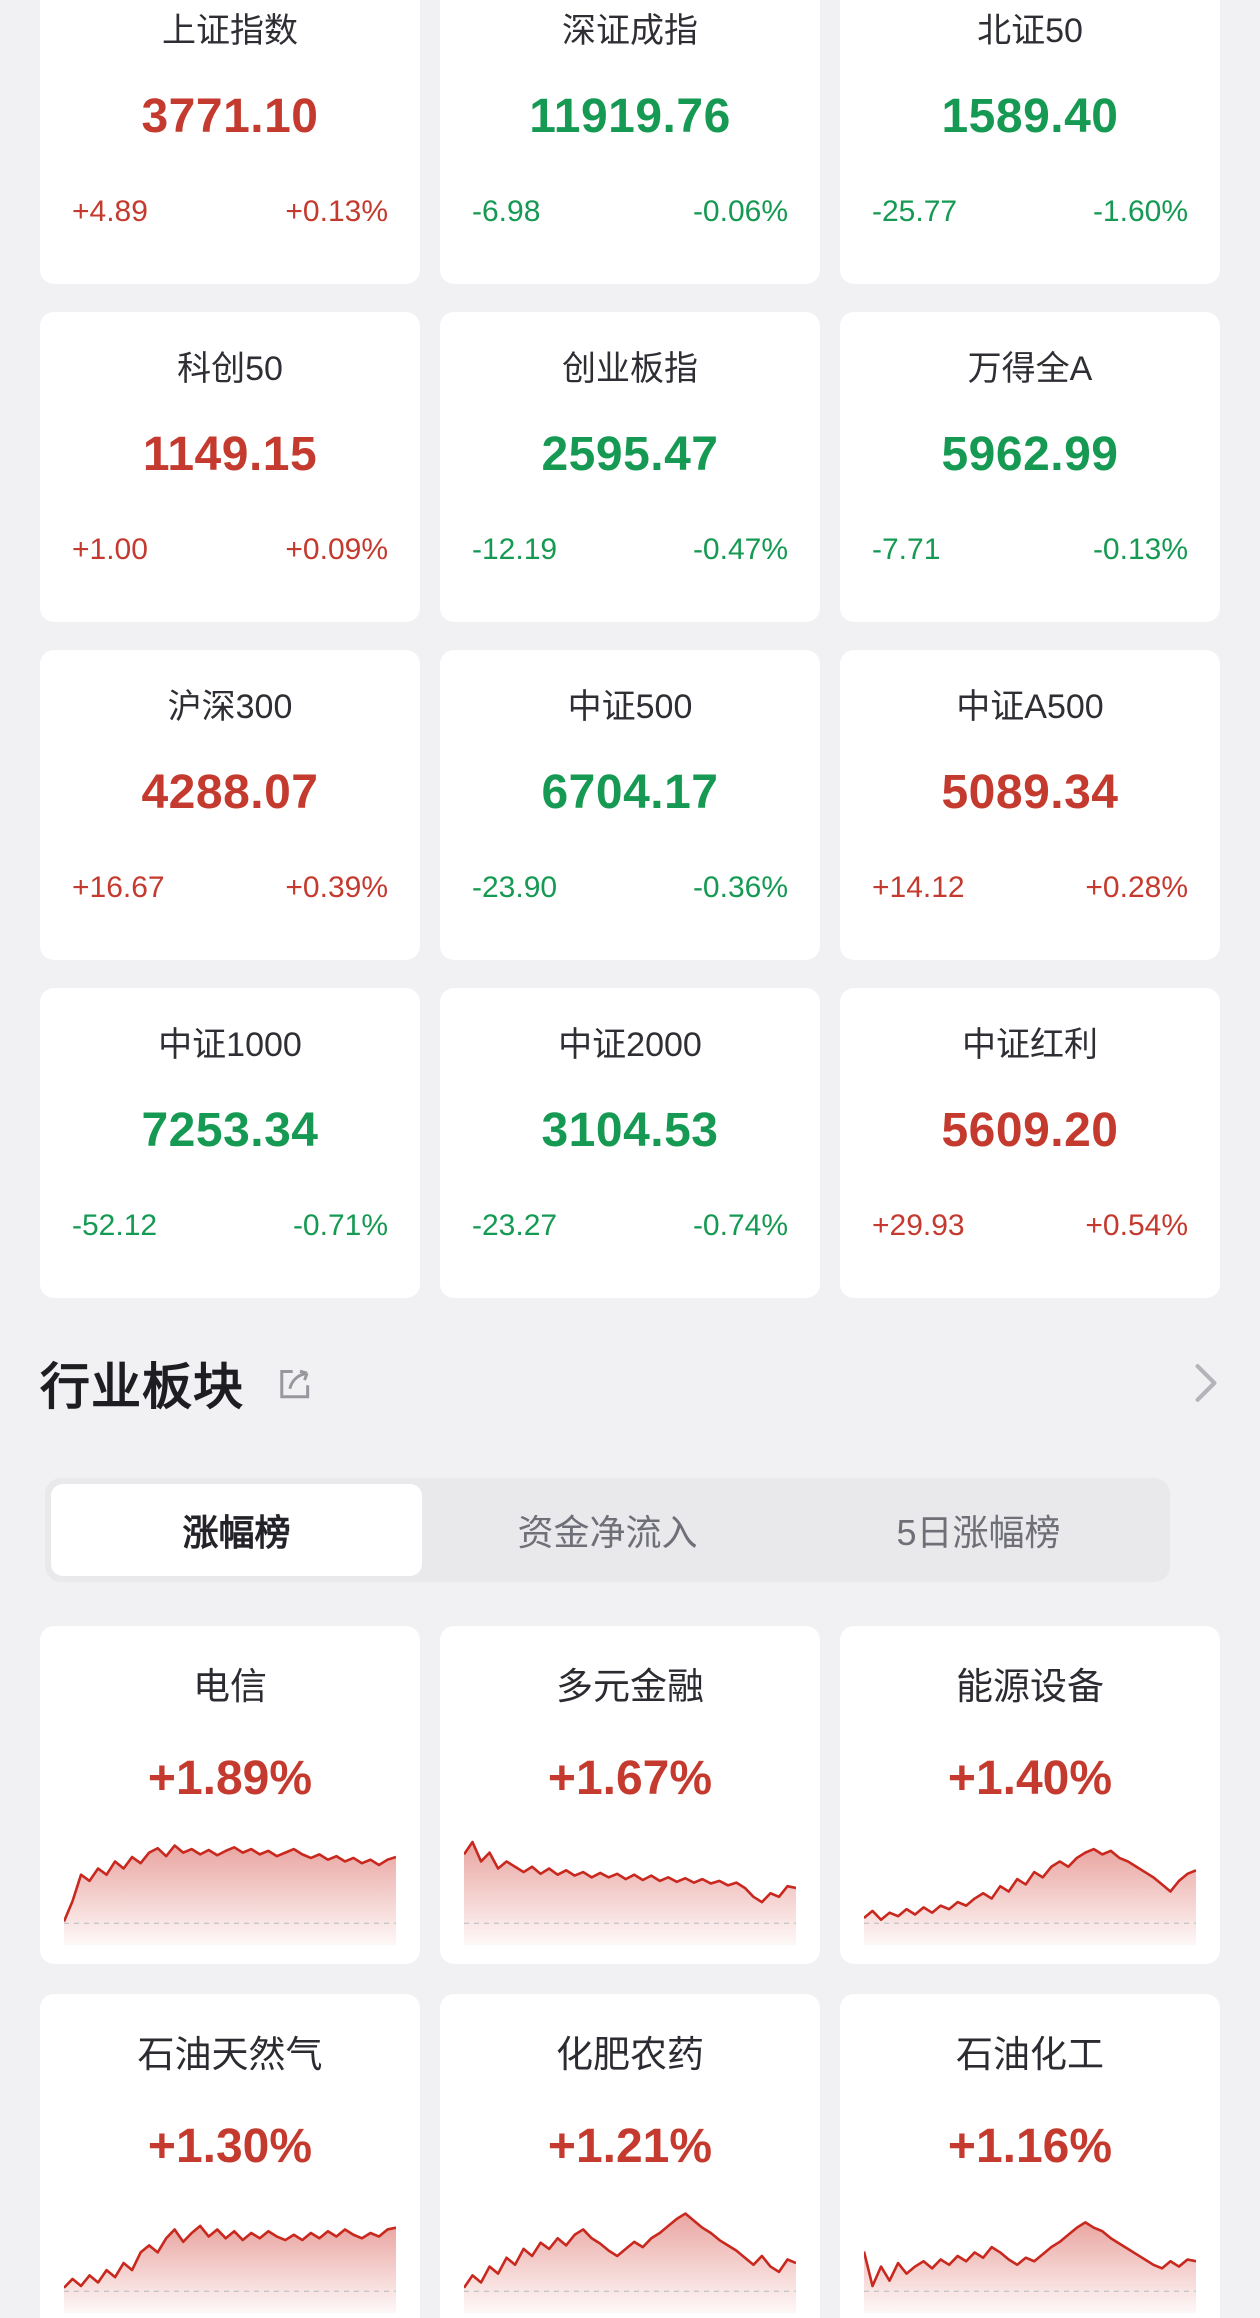  What do you see at coordinates (1030, 707) in the screenshot?
I see `index-name: 中证A500` at bounding box center [1030, 707].